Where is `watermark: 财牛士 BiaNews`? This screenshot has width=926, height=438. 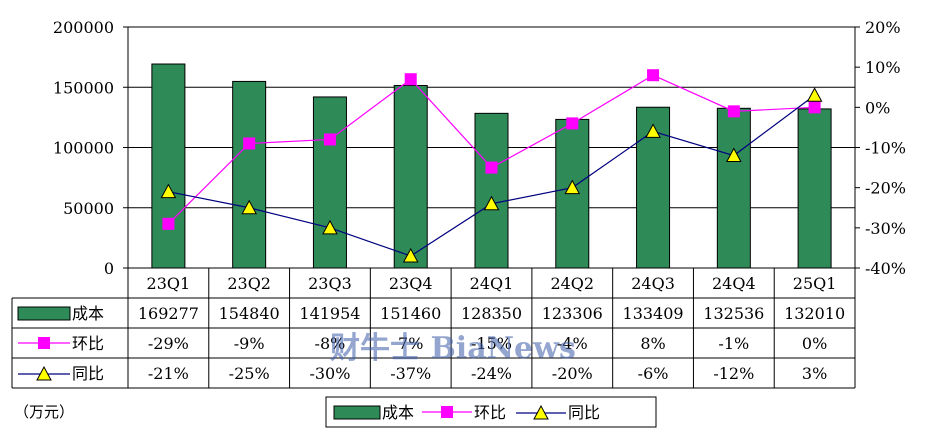
watermark: 财牛士 BiaNews is located at coordinates (453, 348).